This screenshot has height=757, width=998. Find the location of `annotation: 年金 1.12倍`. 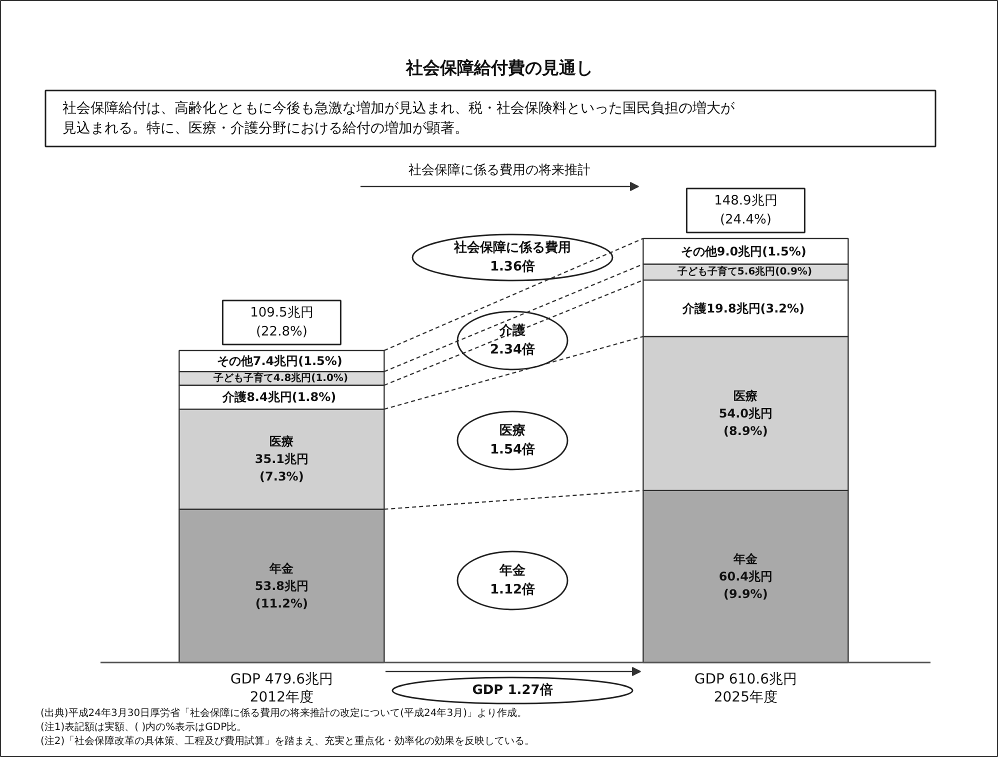

annotation: 年金 1.12倍 is located at coordinates (513, 581).